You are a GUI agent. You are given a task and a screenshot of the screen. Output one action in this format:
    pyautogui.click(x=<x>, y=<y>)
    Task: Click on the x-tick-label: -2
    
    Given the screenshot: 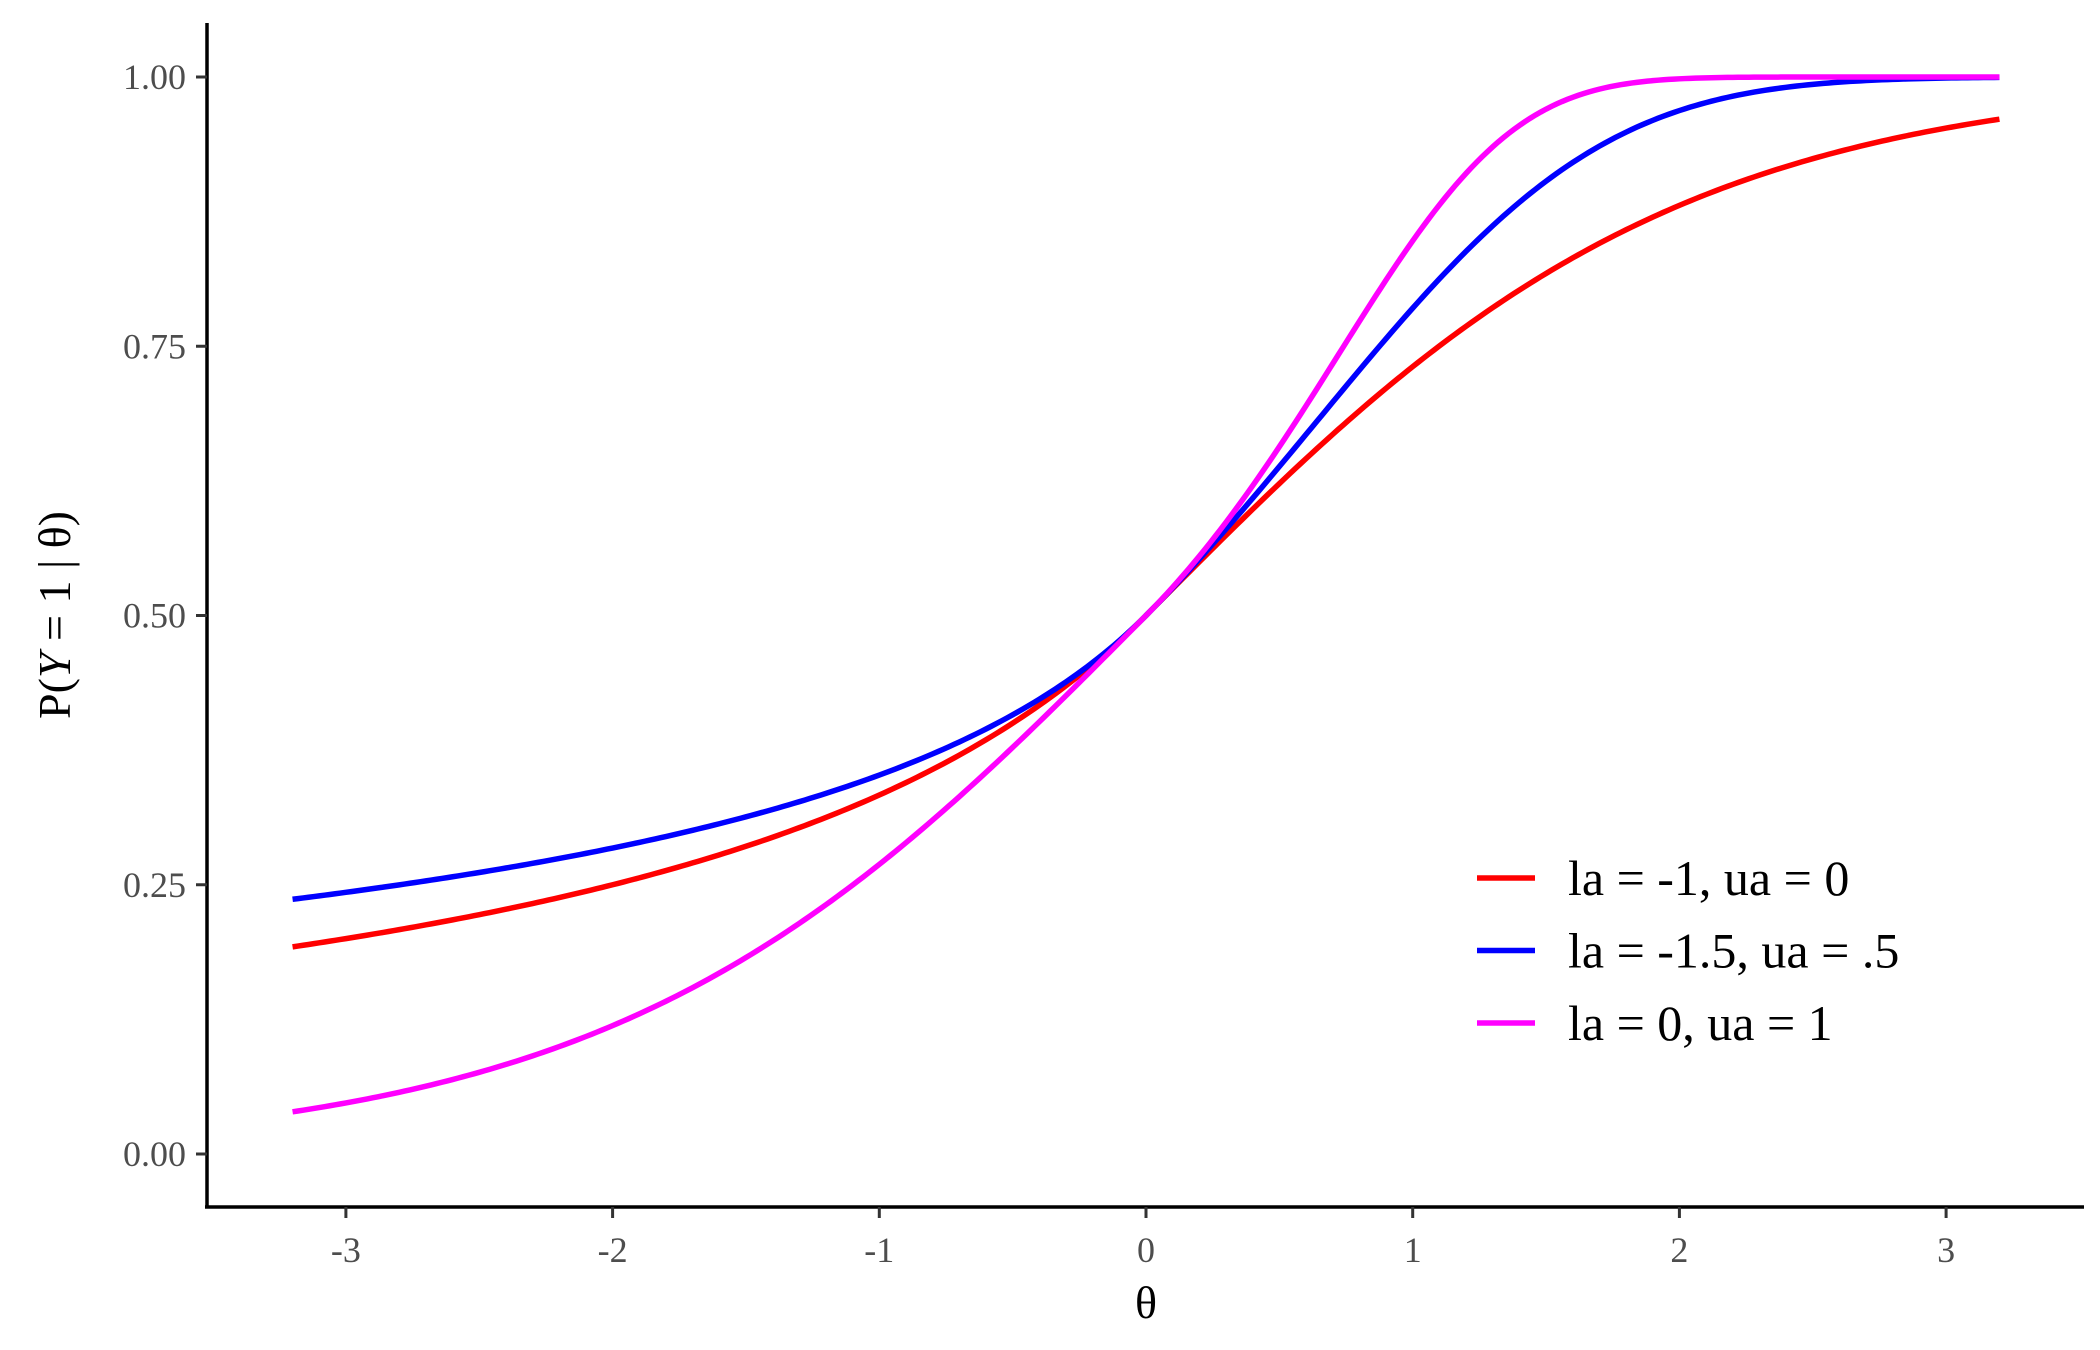 What is the action you would take?
    pyautogui.click(x=613, y=1250)
    